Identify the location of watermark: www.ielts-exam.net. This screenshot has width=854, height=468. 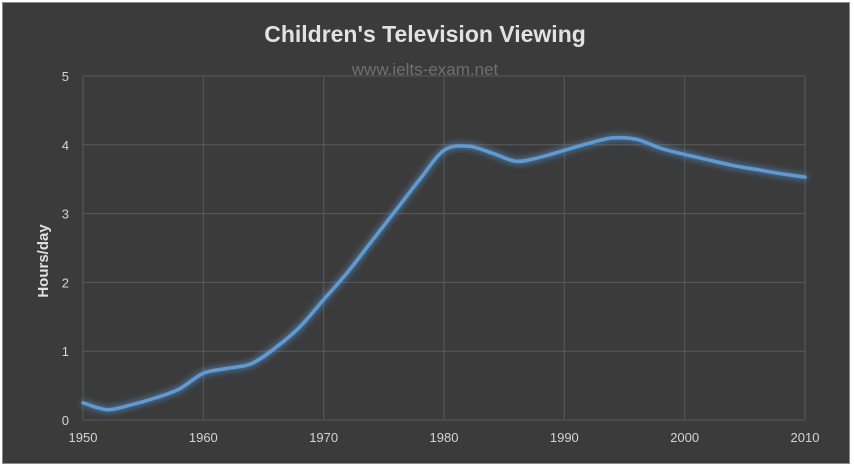
(425, 69).